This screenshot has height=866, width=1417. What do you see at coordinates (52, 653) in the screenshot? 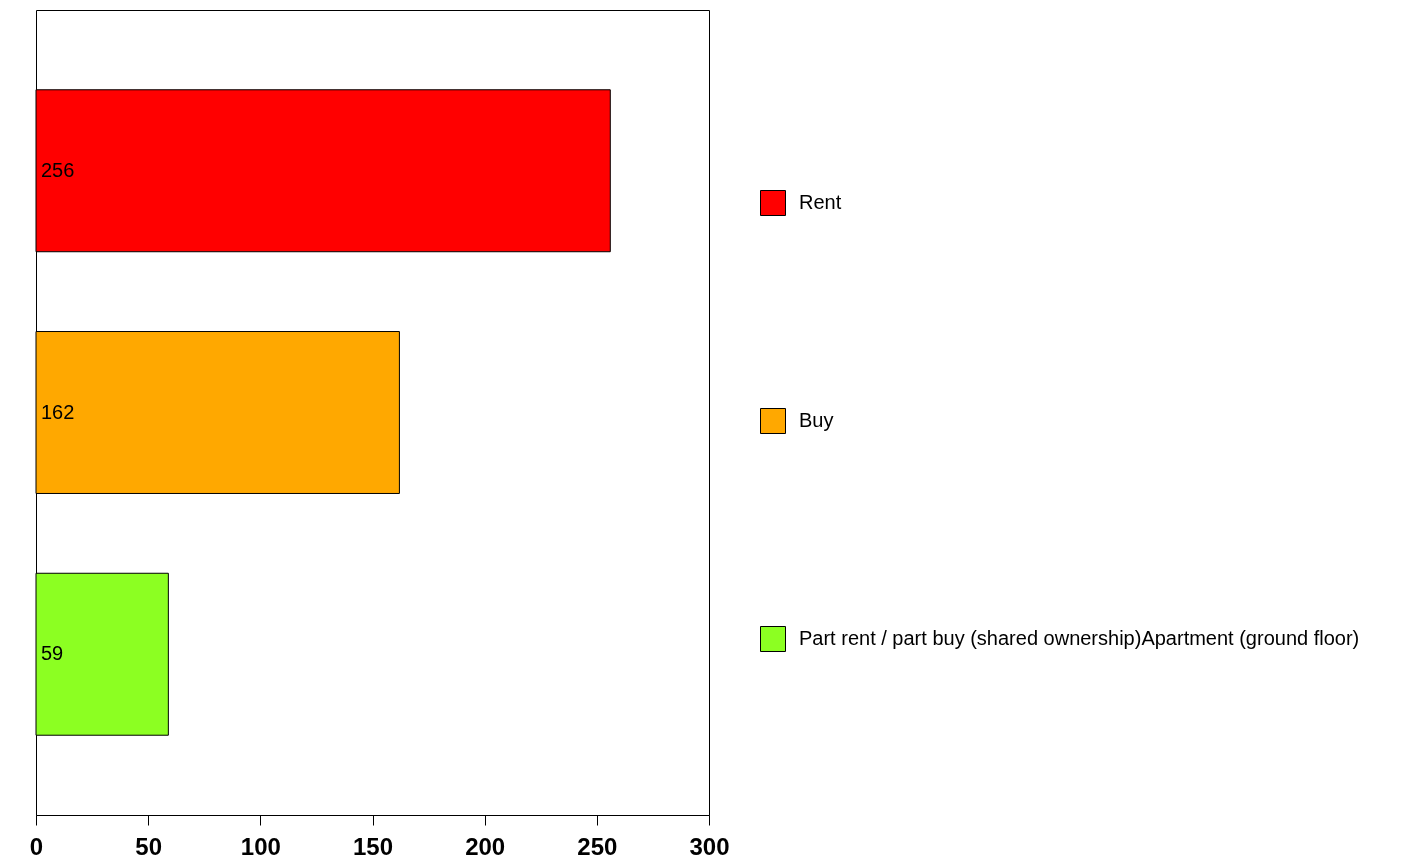
I see `data-label: 59` at bounding box center [52, 653].